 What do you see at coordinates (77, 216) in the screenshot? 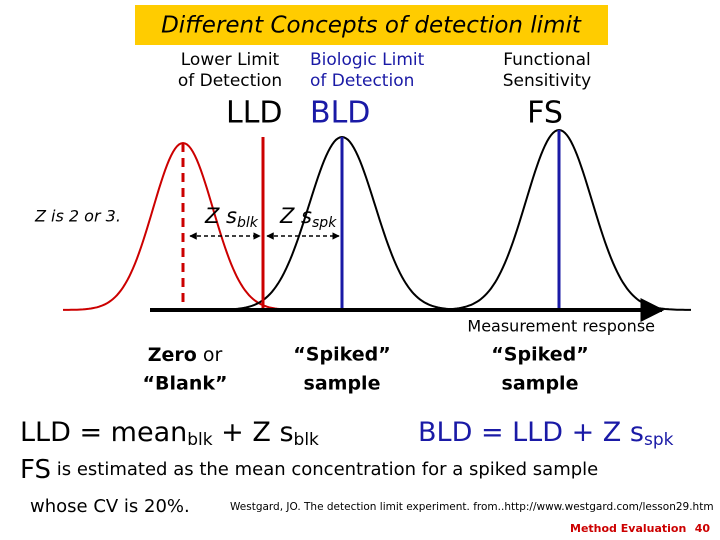
I see `z-note: Z is 2 or 3.` at bounding box center [77, 216].